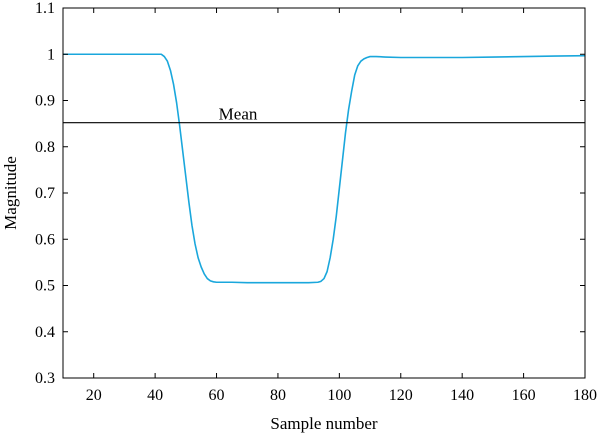 The height and width of the screenshot is (435, 600). Describe the element at coordinates (217, 395) in the screenshot. I see `x-tick-label: 60` at that location.